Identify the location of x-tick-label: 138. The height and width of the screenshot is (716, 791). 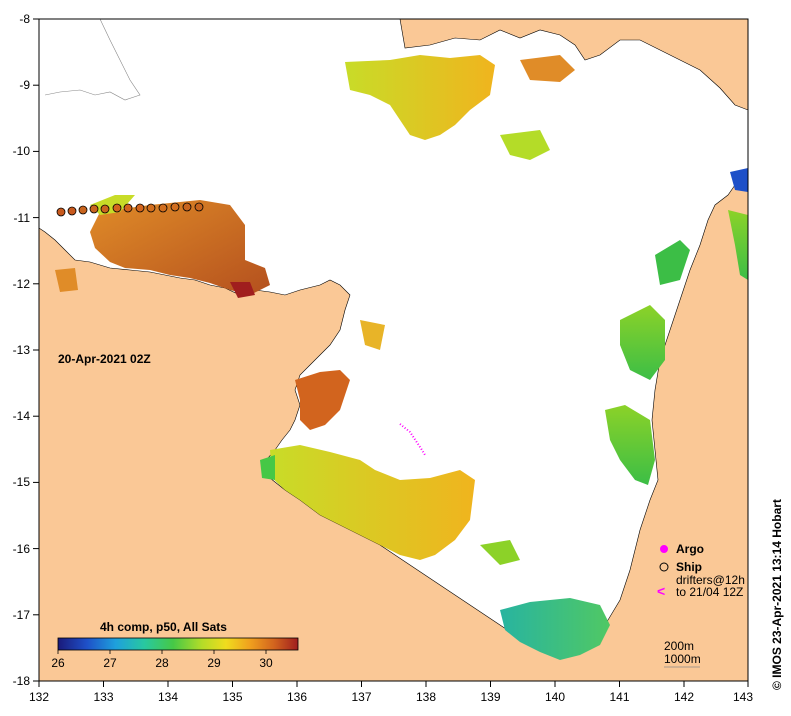
(426, 697).